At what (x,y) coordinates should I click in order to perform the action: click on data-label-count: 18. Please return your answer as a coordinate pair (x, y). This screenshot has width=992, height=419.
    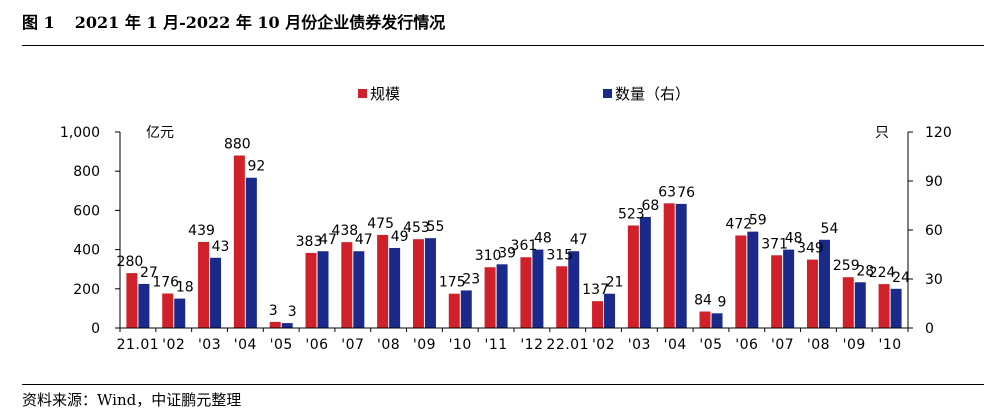
    Looking at the image, I should click on (185, 288).